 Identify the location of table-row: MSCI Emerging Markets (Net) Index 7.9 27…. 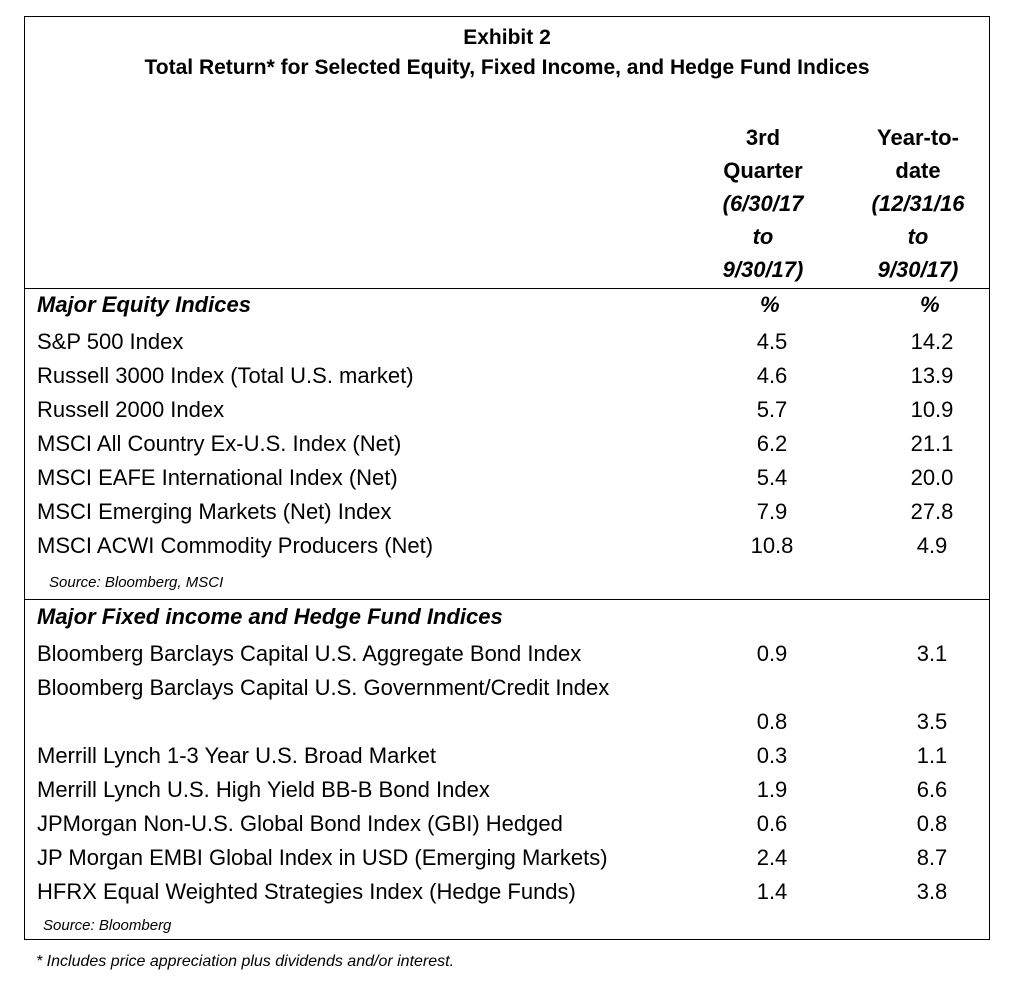
(507, 512).